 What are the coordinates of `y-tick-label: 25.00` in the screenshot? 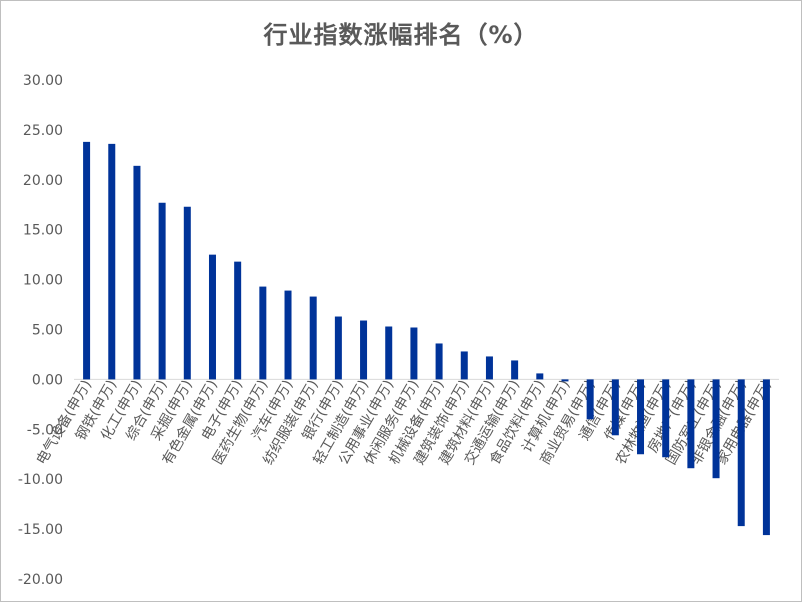 It's located at (43, 131).